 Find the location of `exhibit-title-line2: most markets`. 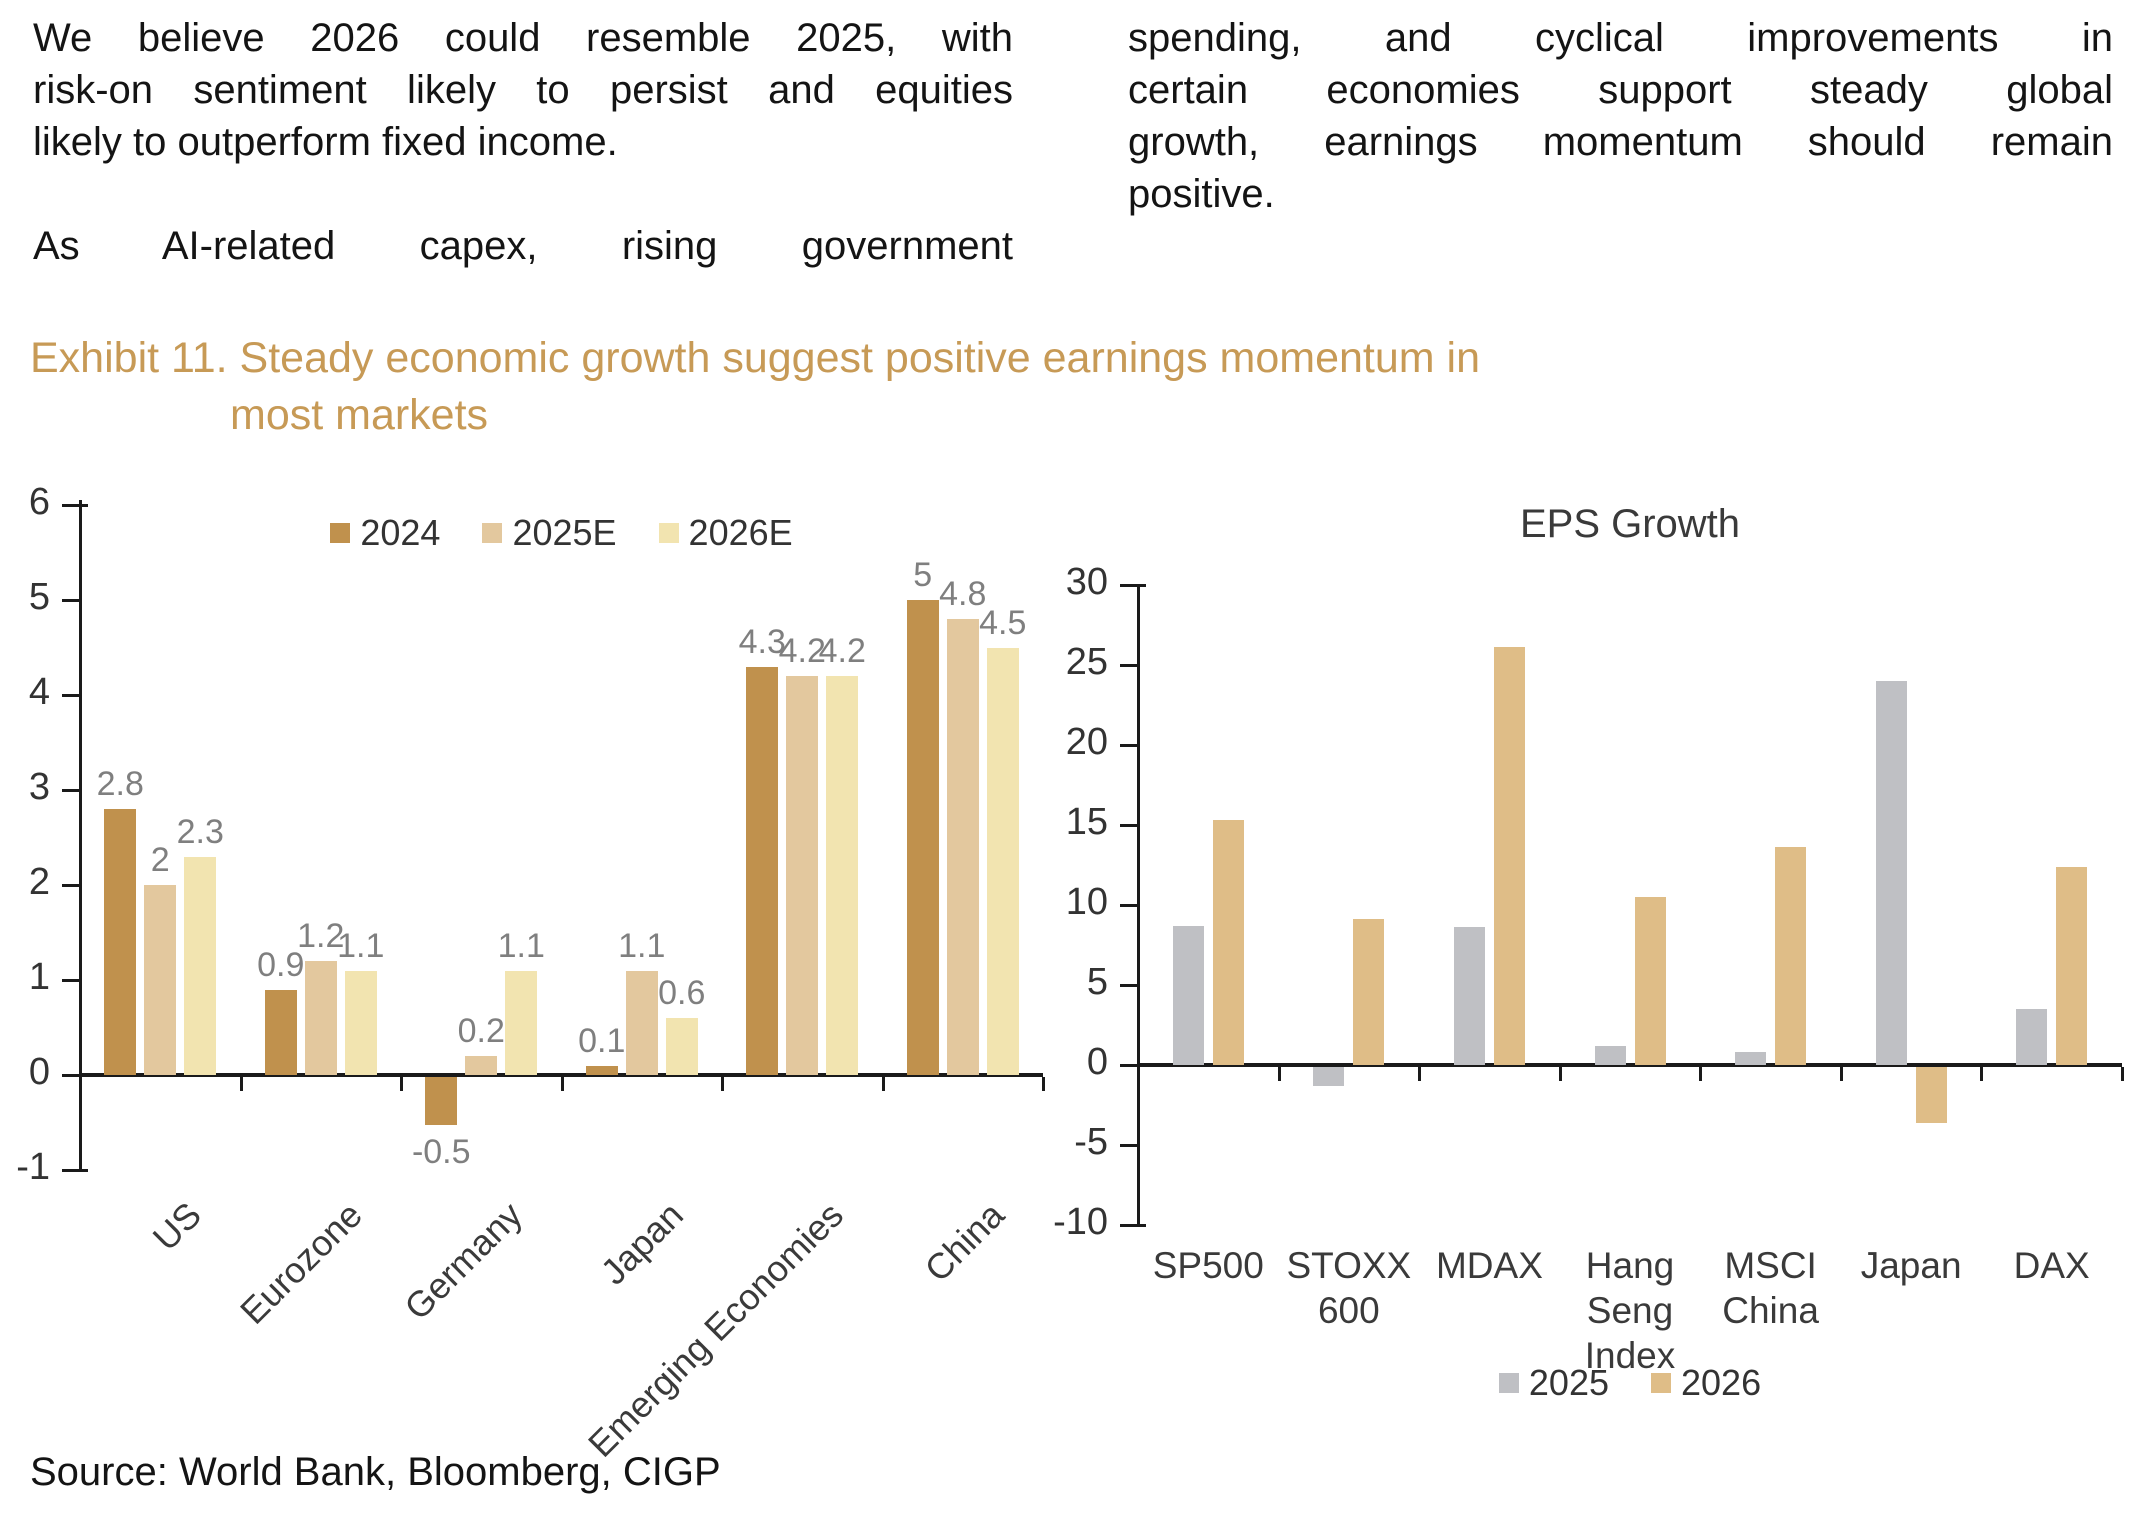

exhibit-title-line2: most markets is located at coordinates (359, 415).